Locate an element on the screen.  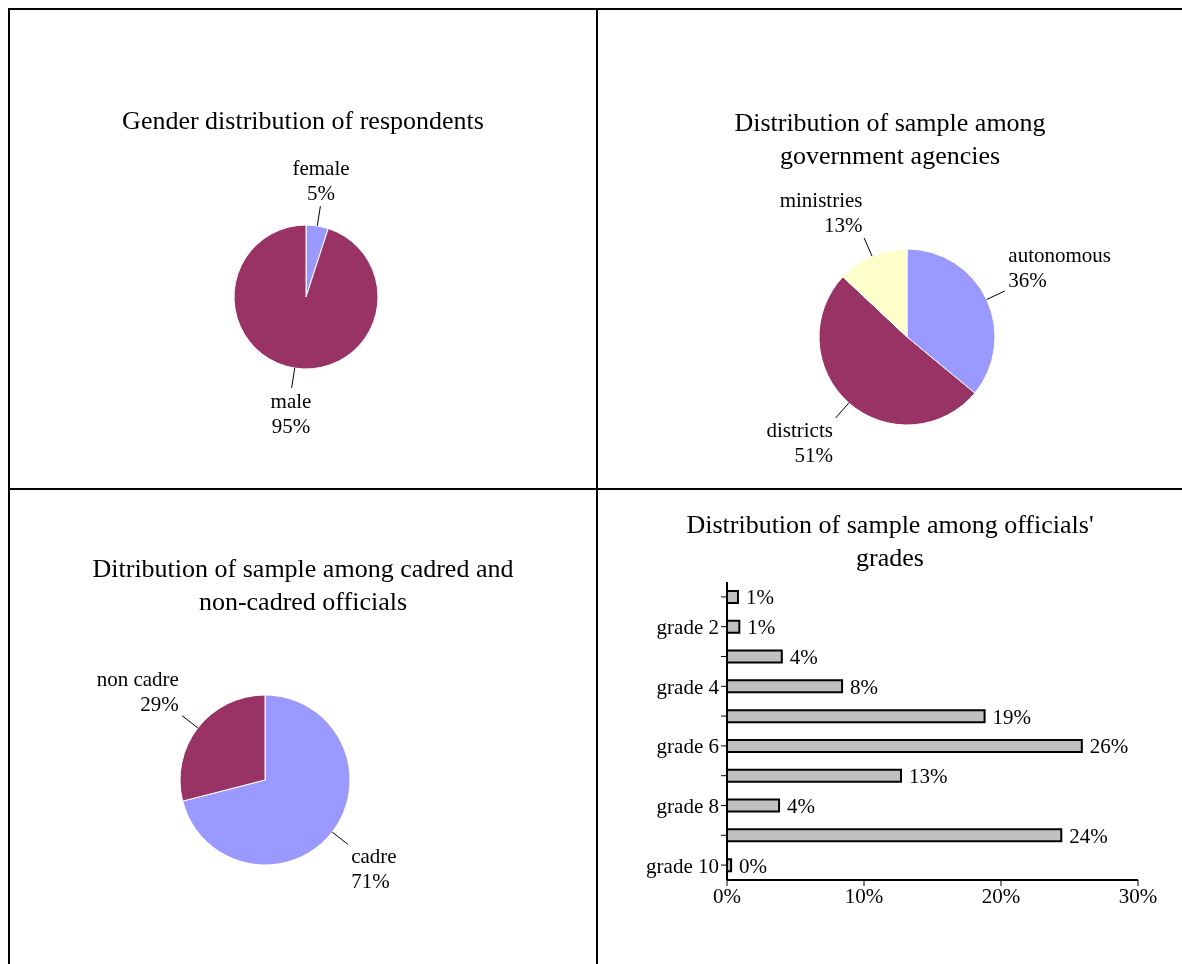
data-label: 8% is located at coordinates (864, 686).